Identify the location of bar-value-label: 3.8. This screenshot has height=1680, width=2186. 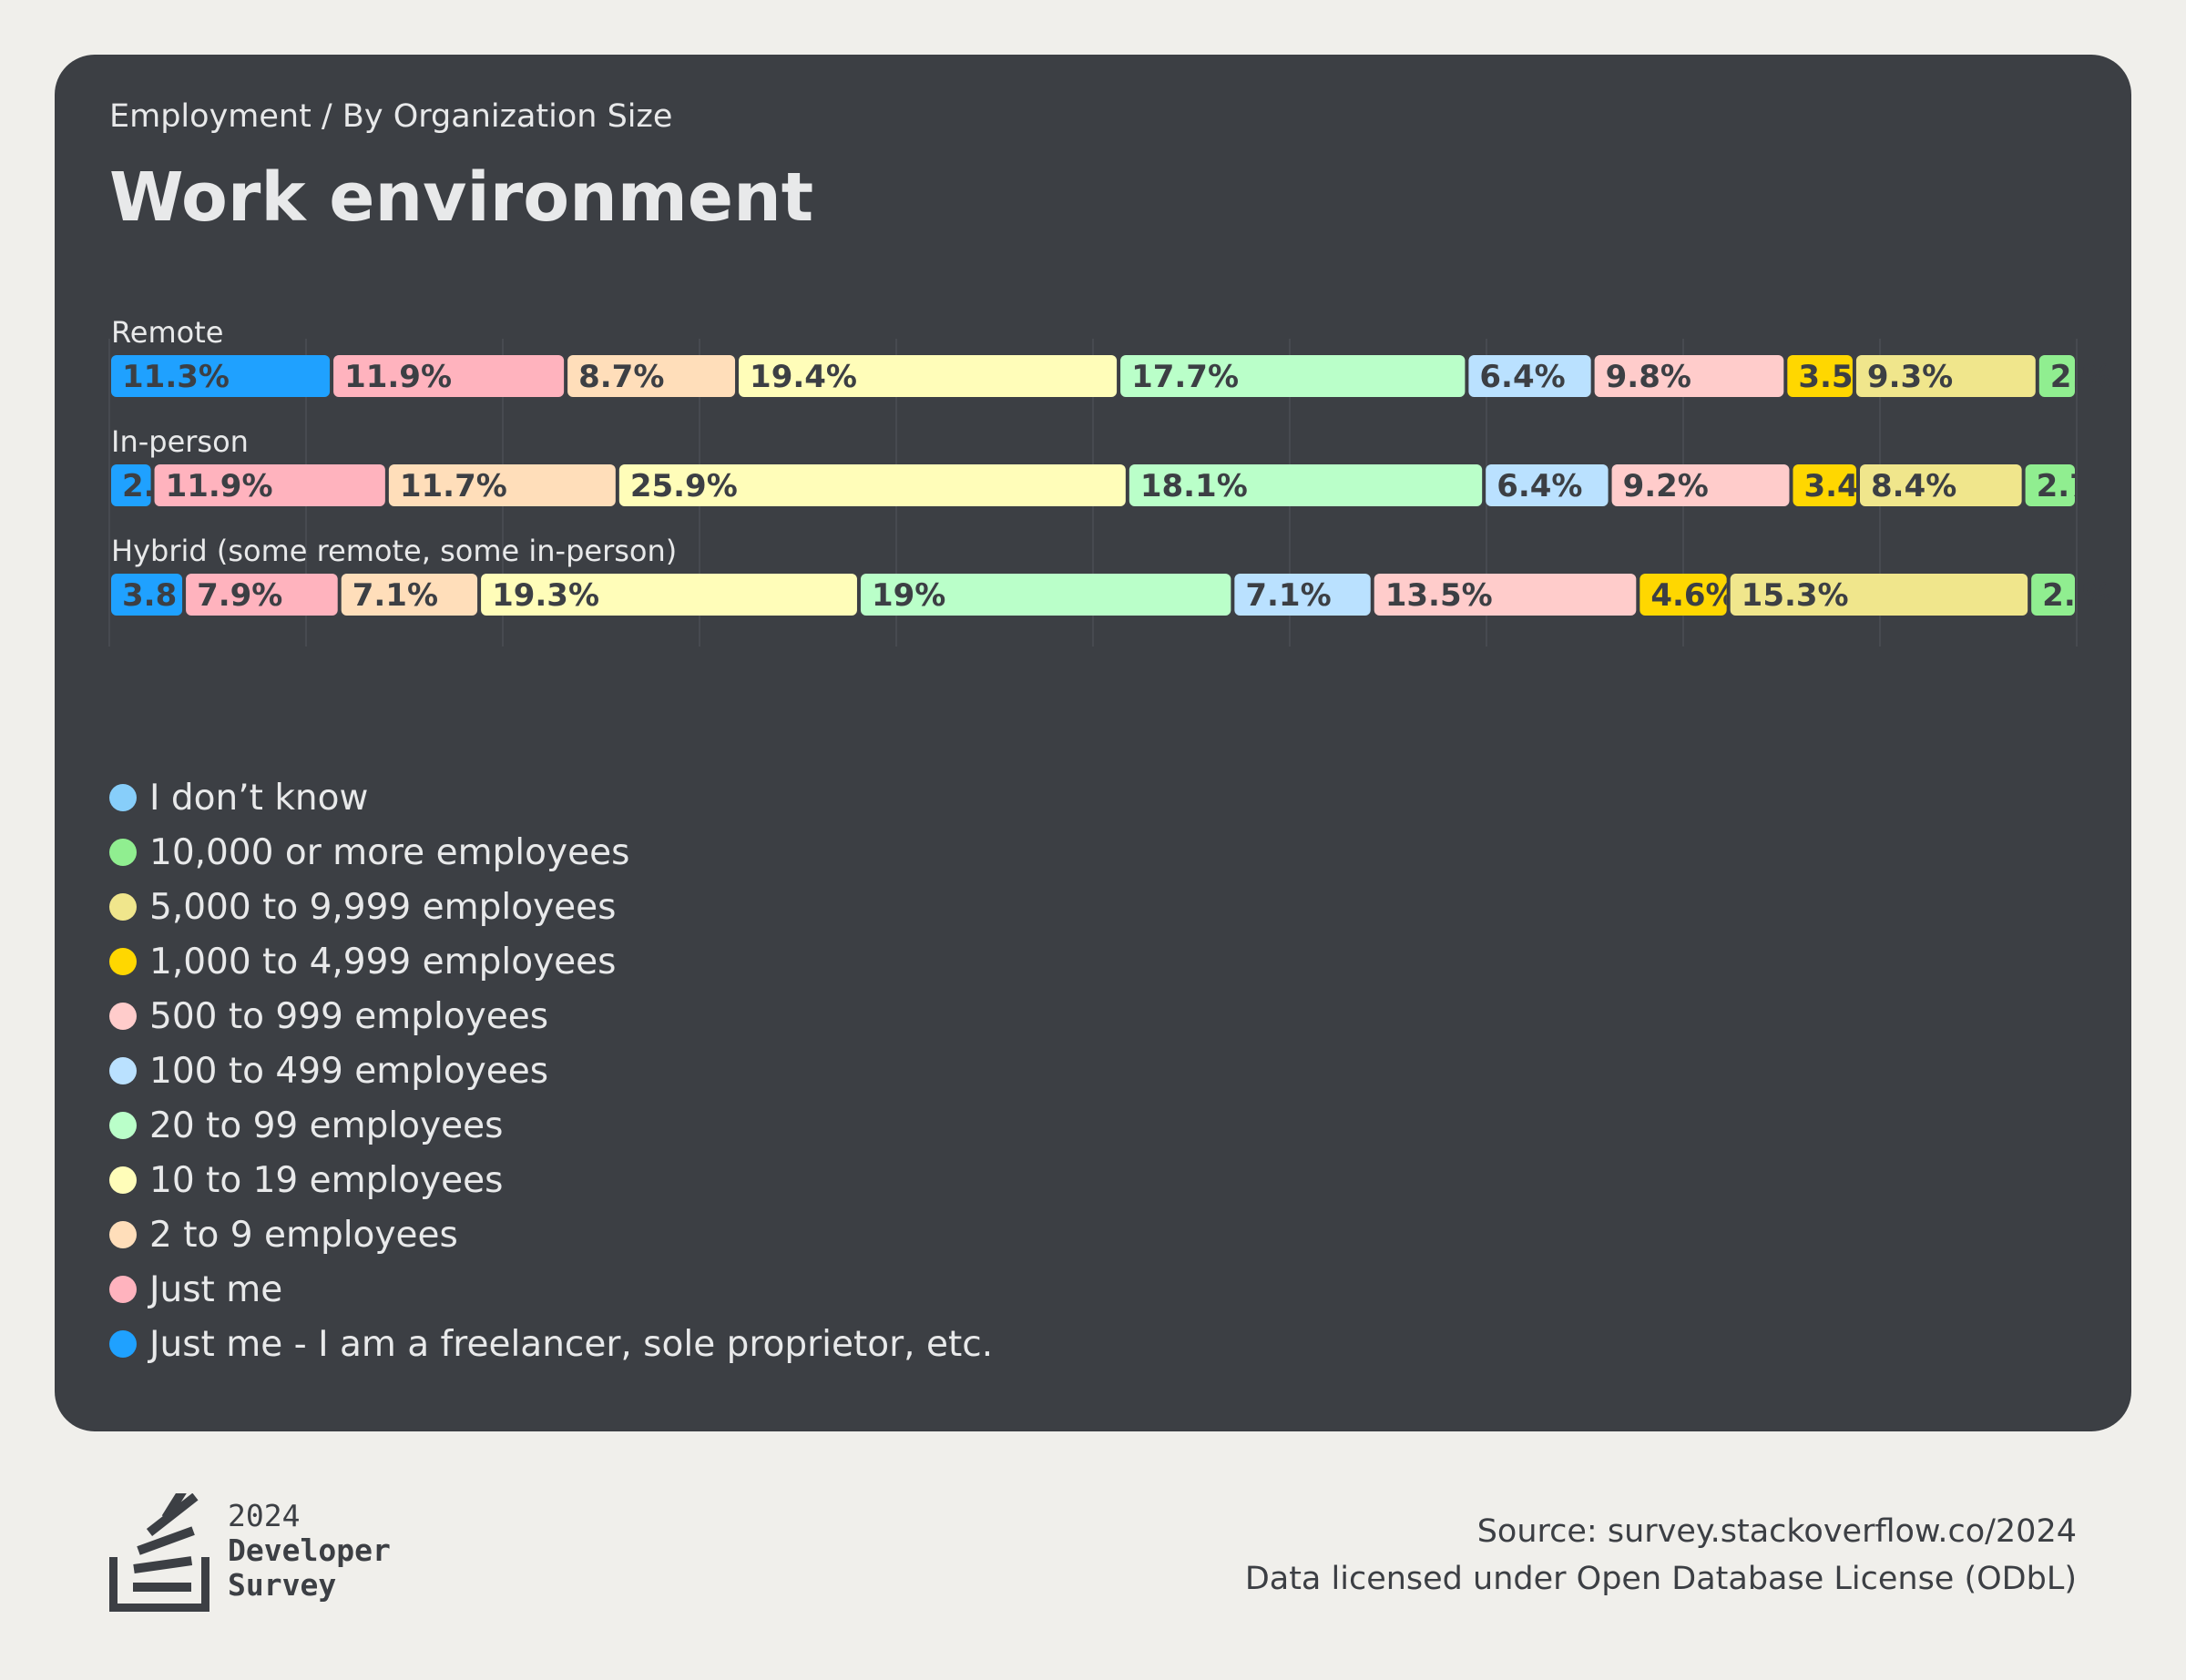
(150, 595).